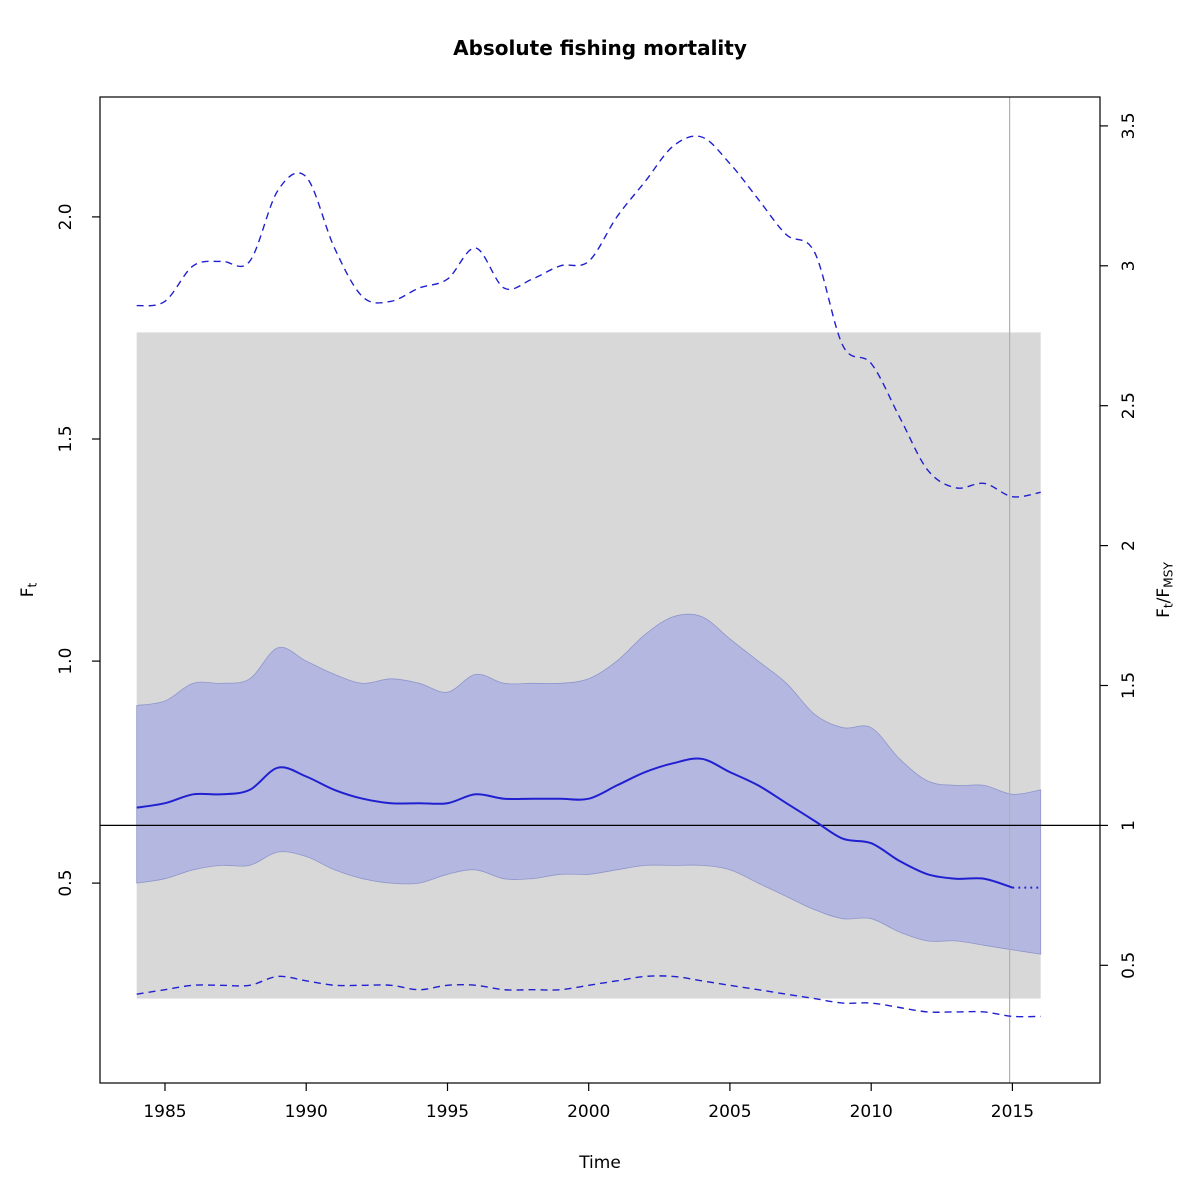  What do you see at coordinates (447, 1112) in the screenshot?
I see `x-tick-label: 1995` at bounding box center [447, 1112].